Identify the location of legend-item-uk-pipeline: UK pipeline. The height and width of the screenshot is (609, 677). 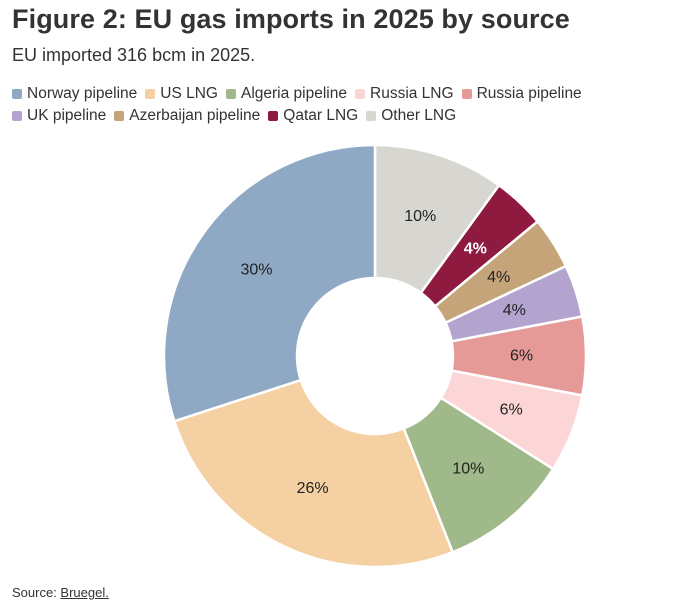
(59, 116).